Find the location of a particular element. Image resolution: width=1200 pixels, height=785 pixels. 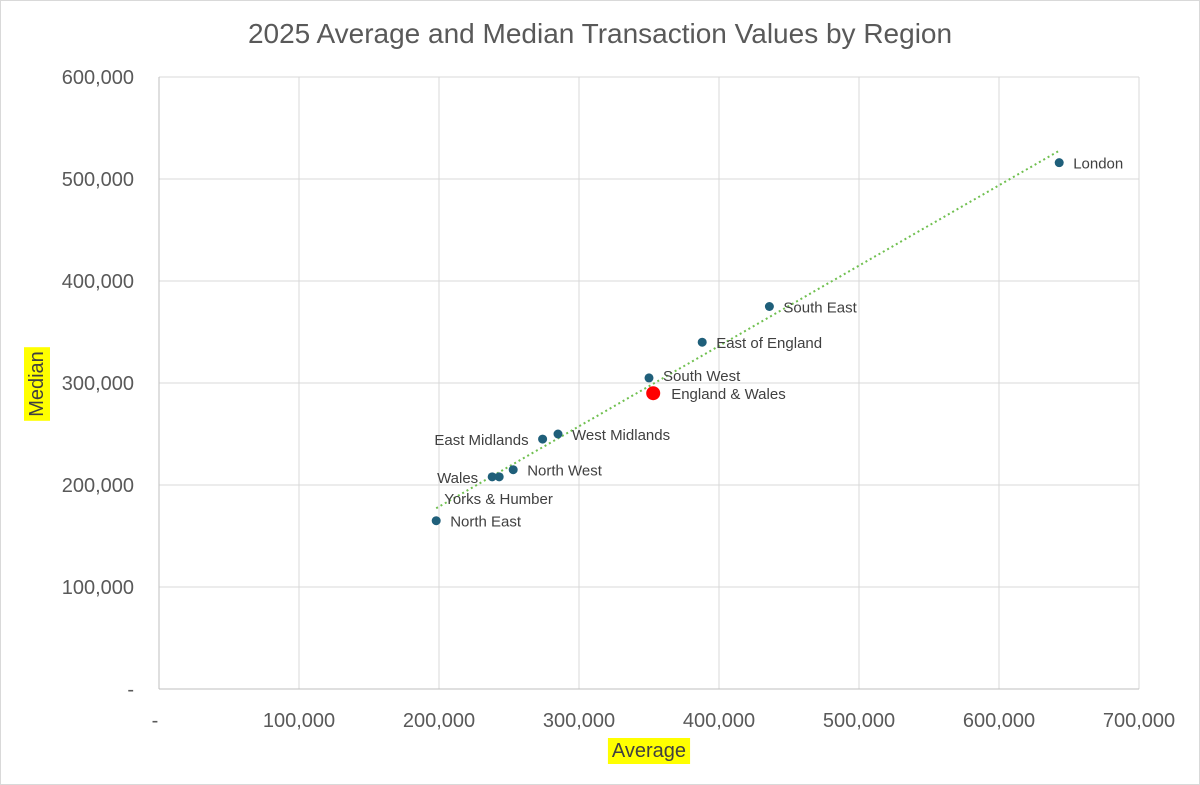

x-axis-title-highlight is located at coordinates (649, 751).